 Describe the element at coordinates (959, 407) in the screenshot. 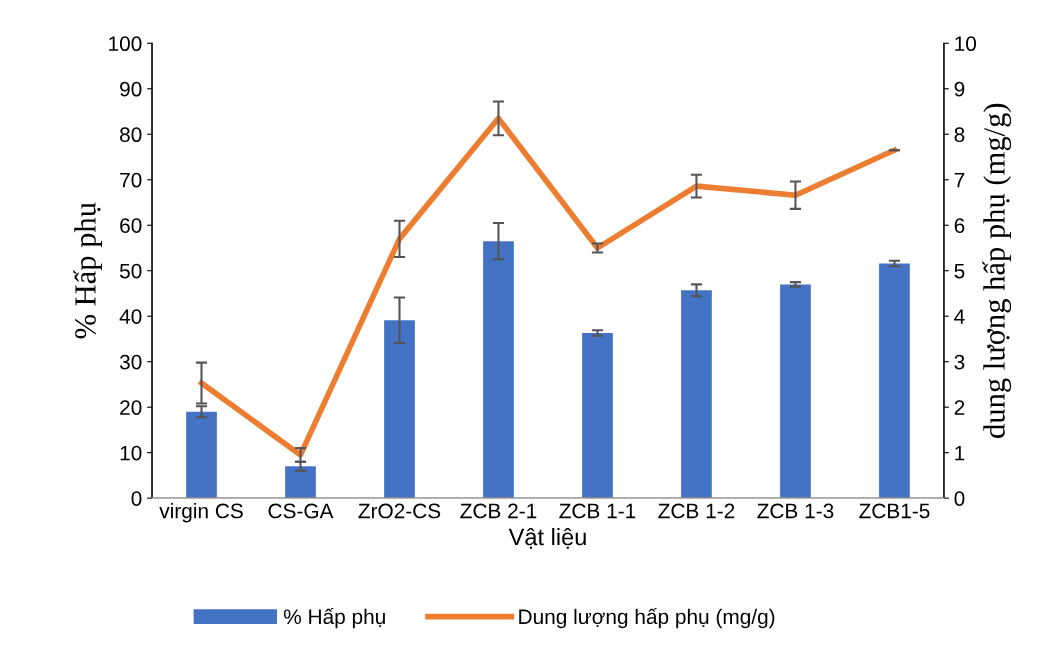

I see `y2-tick-label: 2` at that location.